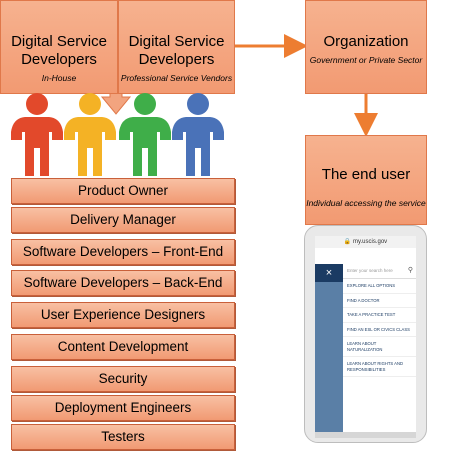  Describe the element at coordinates (329, 273) in the screenshot. I see `close-icon: ×` at that location.